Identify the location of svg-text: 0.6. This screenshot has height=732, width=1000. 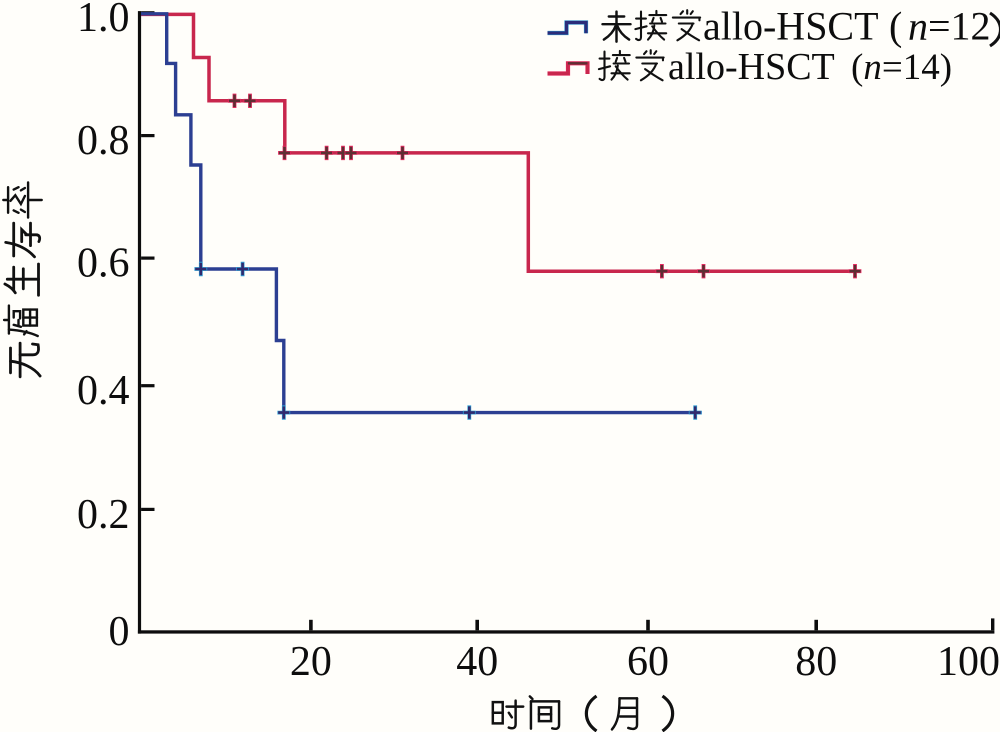
(103, 264).